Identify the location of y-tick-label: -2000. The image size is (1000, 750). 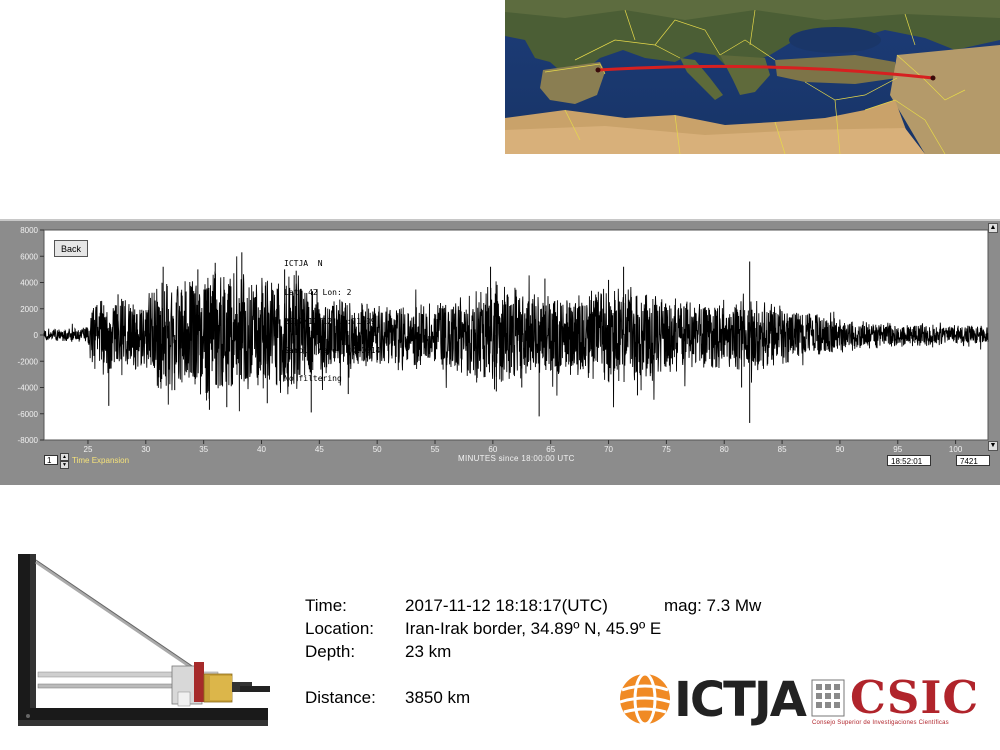
(28, 361).